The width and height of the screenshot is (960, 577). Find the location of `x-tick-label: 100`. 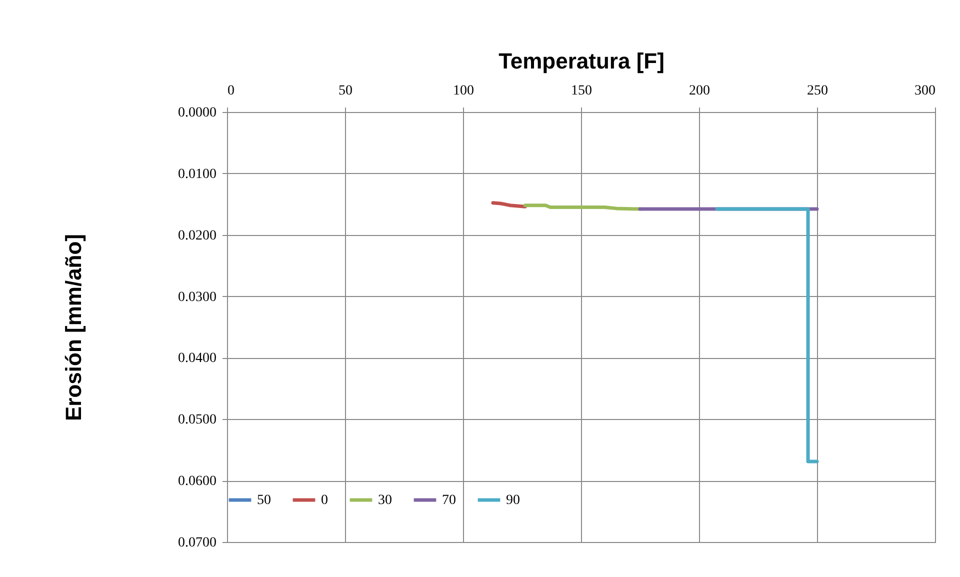

x-tick-label: 100 is located at coordinates (463, 91).